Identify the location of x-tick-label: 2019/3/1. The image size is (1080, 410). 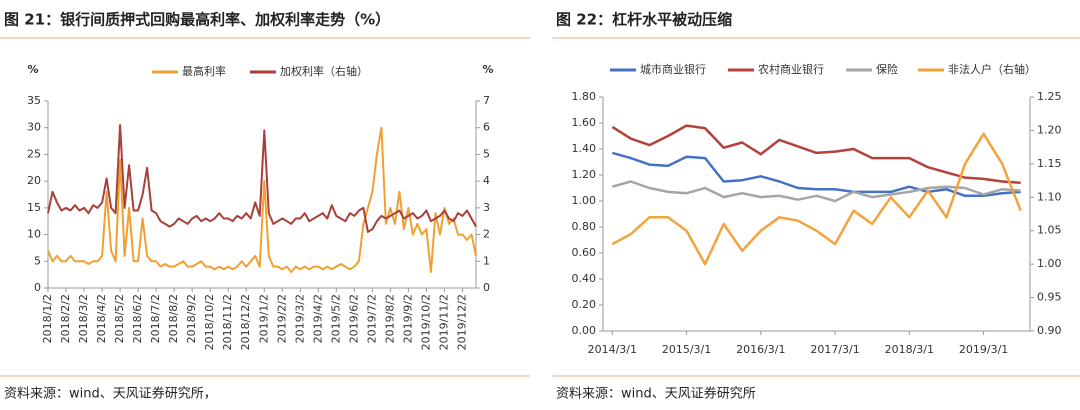
(983, 349).